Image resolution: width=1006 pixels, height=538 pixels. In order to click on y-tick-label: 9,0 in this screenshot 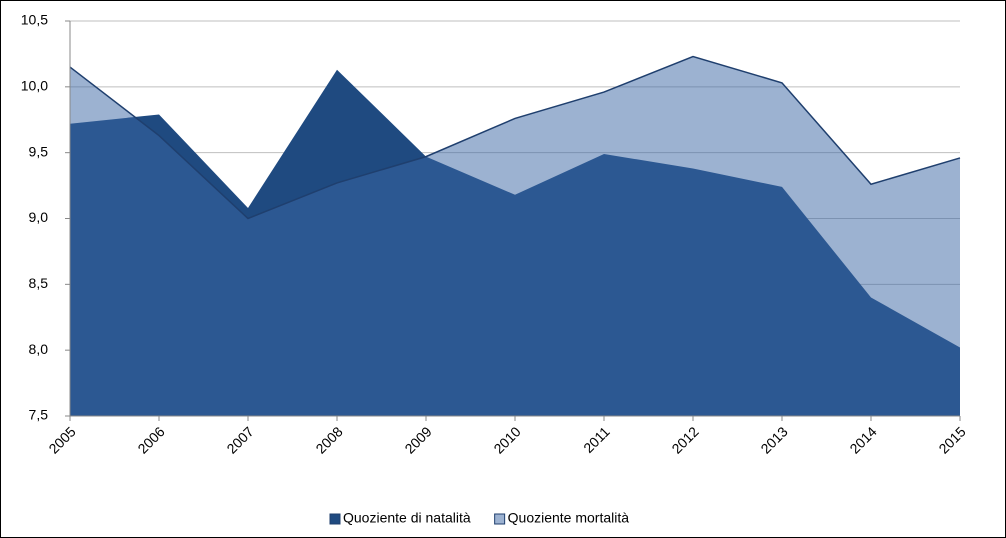, I will do `click(39, 217)`.